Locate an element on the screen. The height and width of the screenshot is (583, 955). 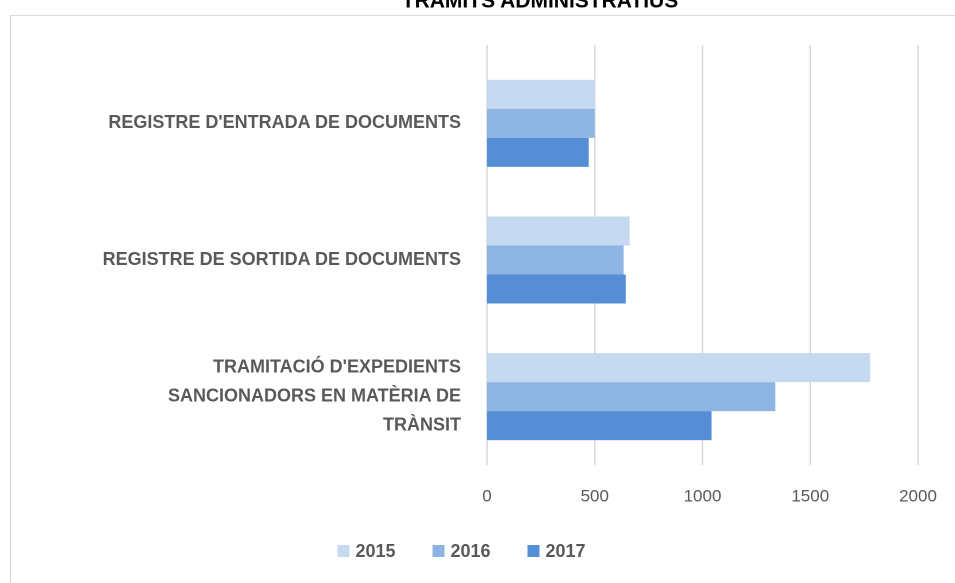
x-tick-label: 1500 is located at coordinates (810, 495).